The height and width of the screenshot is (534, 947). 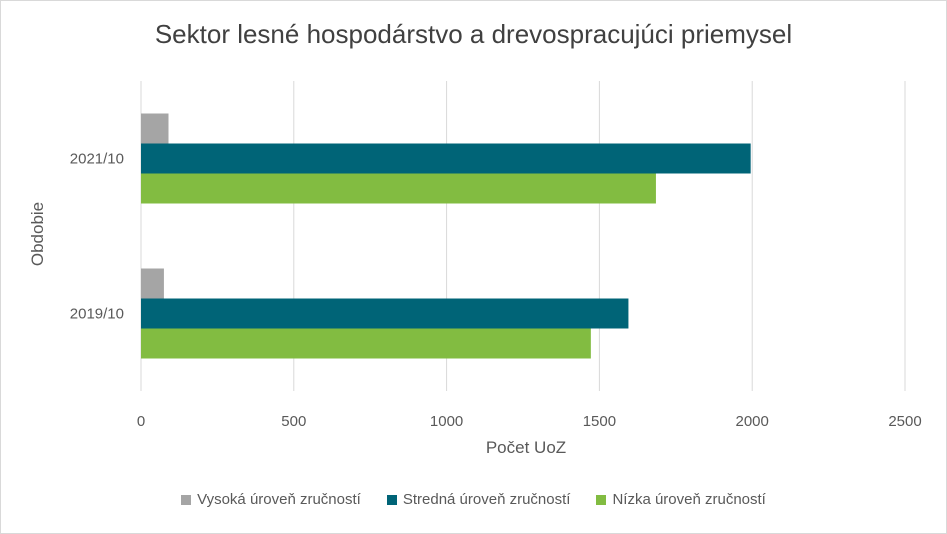 What do you see at coordinates (279, 499) in the screenshot?
I see `legend-label: Vysoká úroveň zručností` at bounding box center [279, 499].